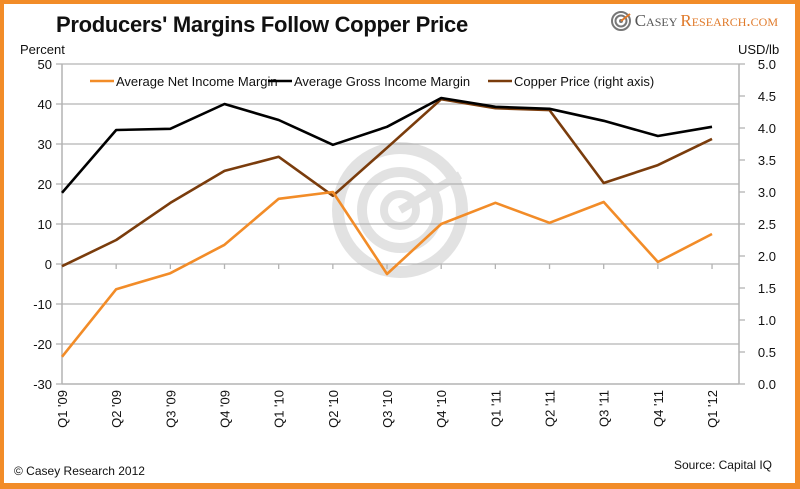 This screenshot has width=800, height=489. I want to click on chart-title: Producers' Margins Follow Copper Price, so click(262, 24).